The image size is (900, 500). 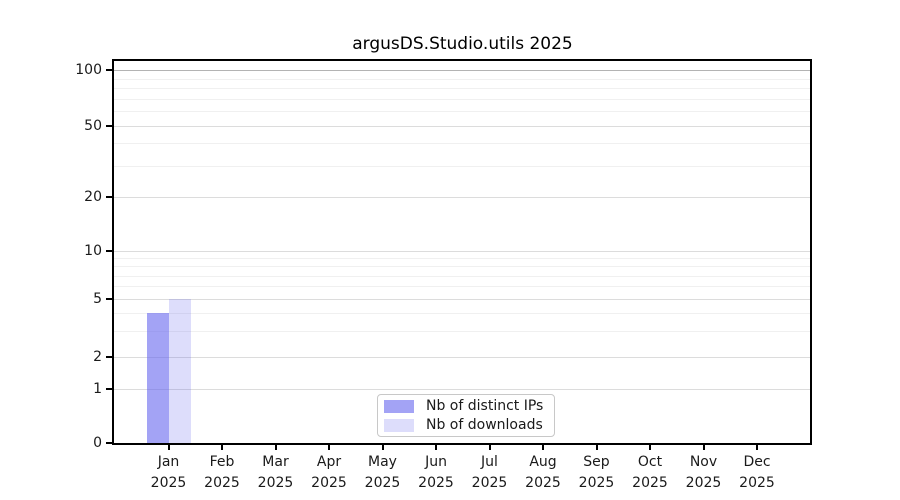 I want to click on y-tick-label: 1, so click(x=97, y=389).